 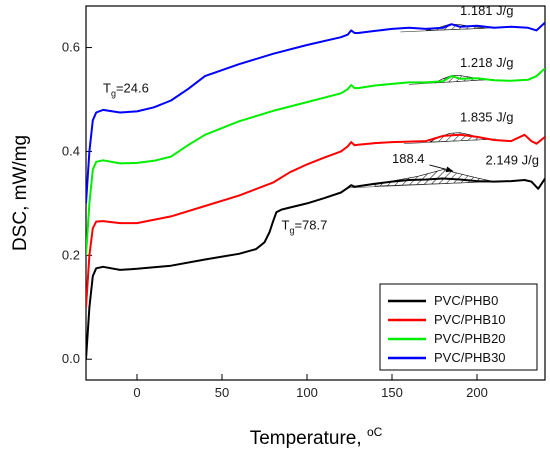 What do you see at coordinates (71, 150) in the screenshot?
I see `y-tick-label: 0.4` at bounding box center [71, 150].